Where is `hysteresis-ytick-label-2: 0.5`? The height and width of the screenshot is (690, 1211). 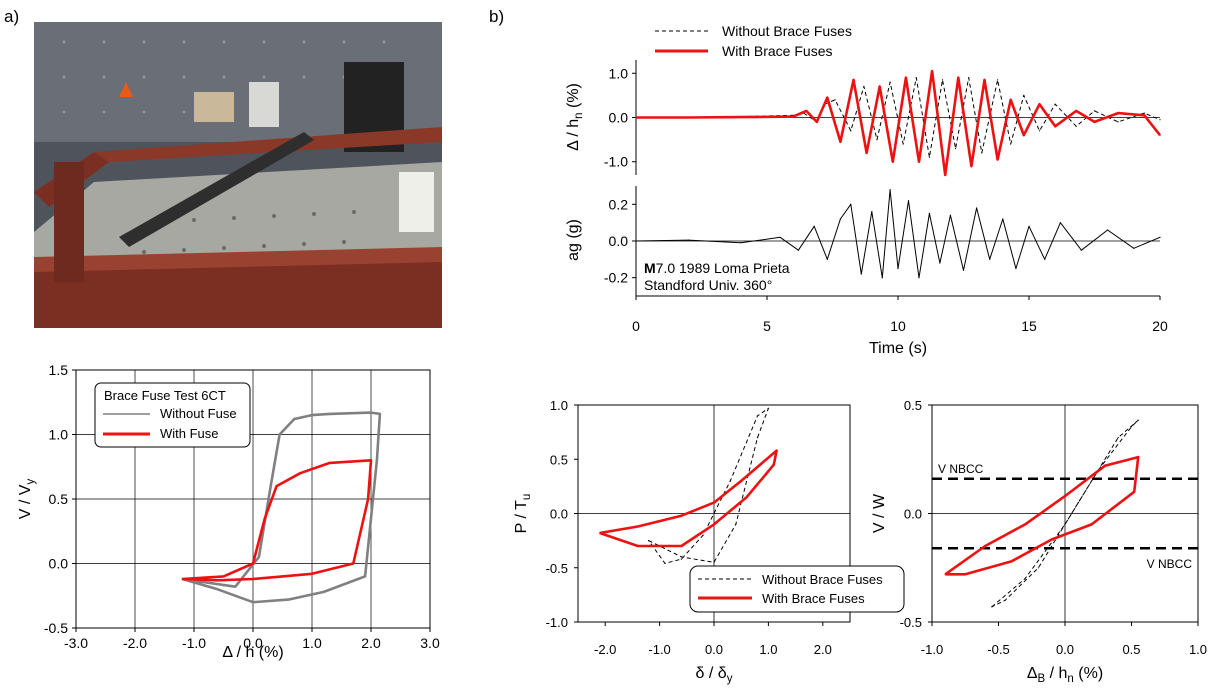
hysteresis-ytick-label-2: 0.5 is located at coordinates (59, 499).